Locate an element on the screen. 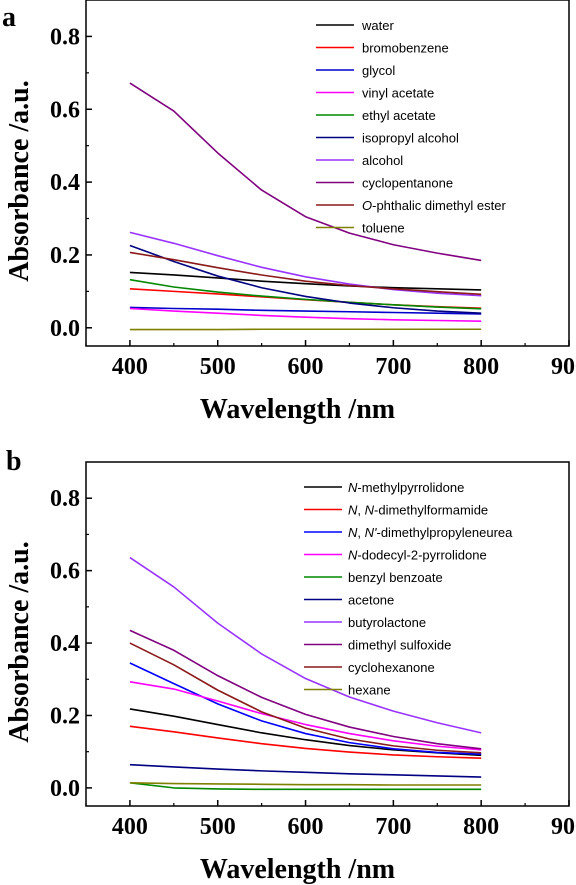  legend-label-part: alcohol is located at coordinates (382, 160).